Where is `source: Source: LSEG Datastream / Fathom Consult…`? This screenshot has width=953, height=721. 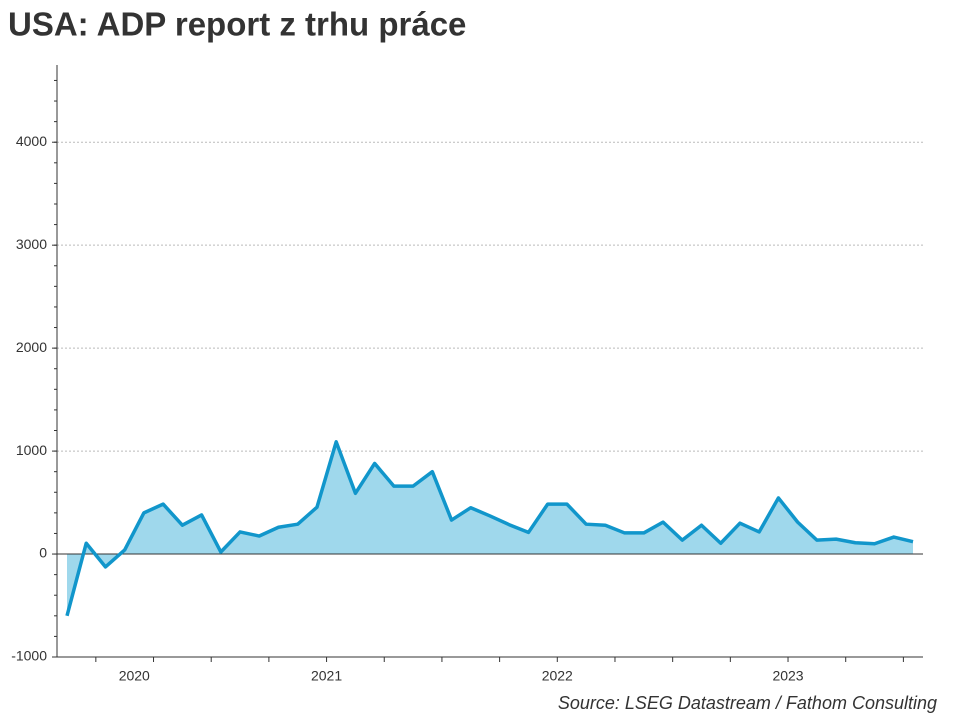 source: Source: LSEG Datastream / Fathom Consult… is located at coordinates (747, 703).